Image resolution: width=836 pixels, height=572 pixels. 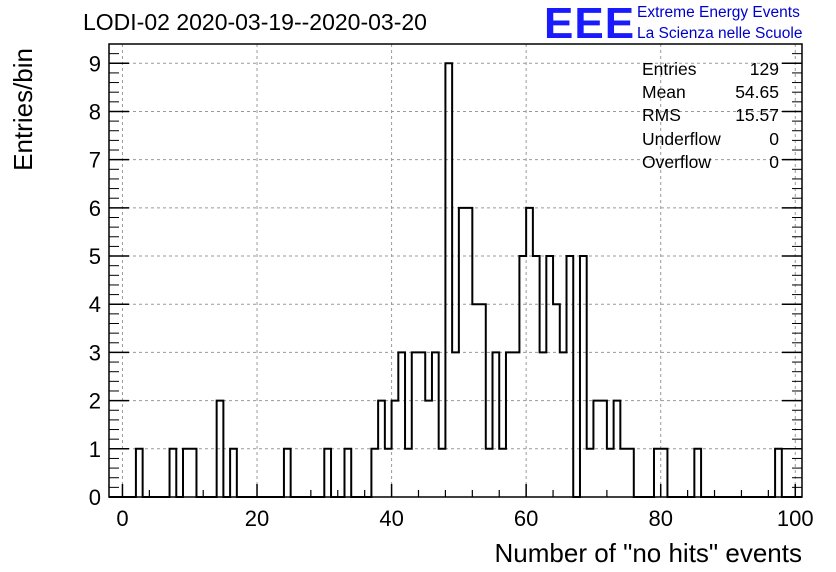 I want to click on stat-value: 15.57, so click(x=757, y=115).